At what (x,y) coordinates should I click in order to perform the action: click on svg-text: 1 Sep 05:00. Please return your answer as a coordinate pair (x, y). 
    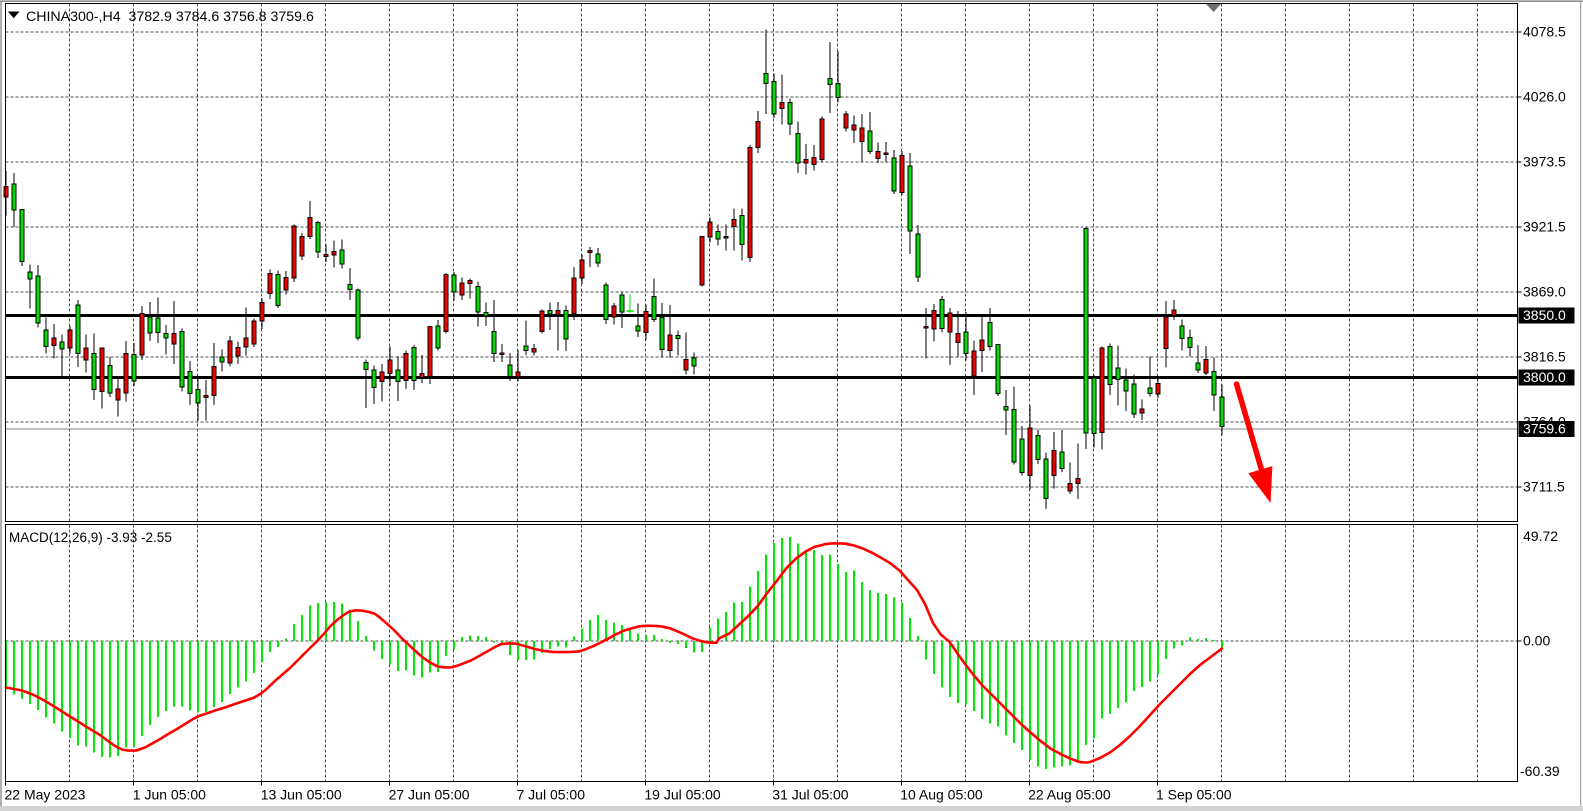
    Looking at the image, I should click on (1194, 795).